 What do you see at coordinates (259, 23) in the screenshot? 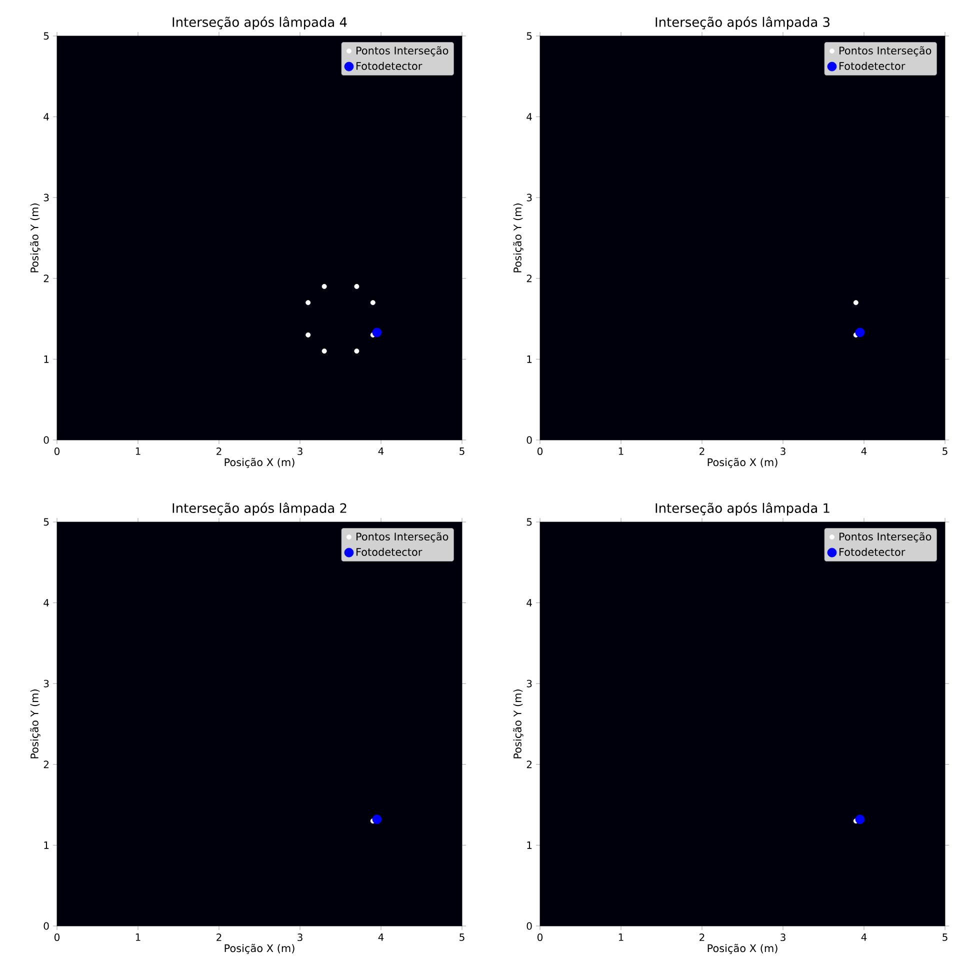
I see `chart-title: Interseção após lâmpada 4` at bounding box center [259, 23].